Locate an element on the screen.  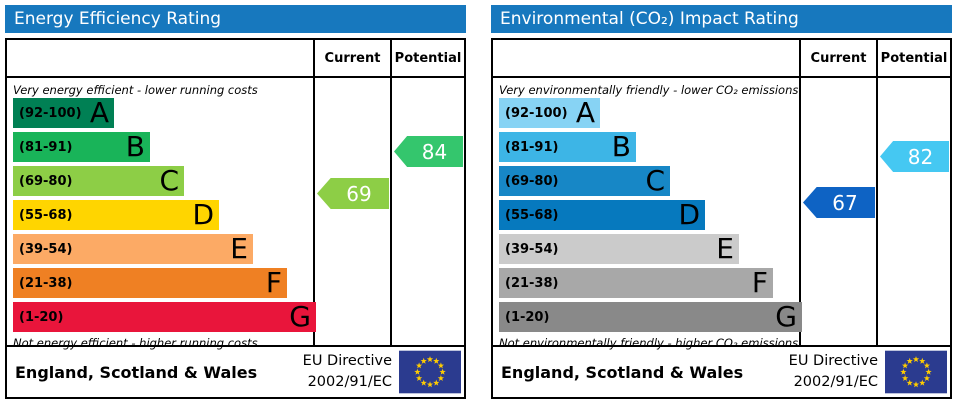
potential-rating-value: 84 is located at coordinates (434, 151).